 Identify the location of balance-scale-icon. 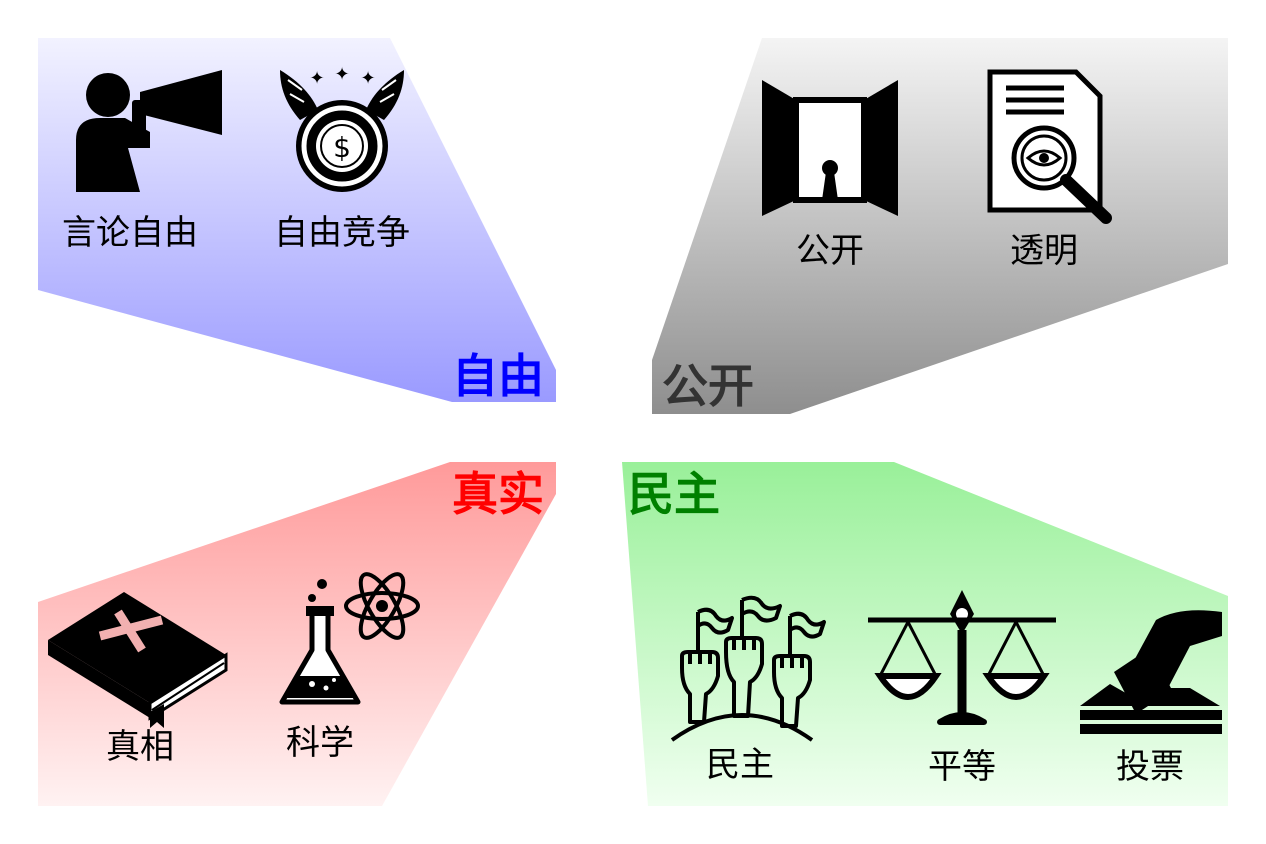
(962, 657).